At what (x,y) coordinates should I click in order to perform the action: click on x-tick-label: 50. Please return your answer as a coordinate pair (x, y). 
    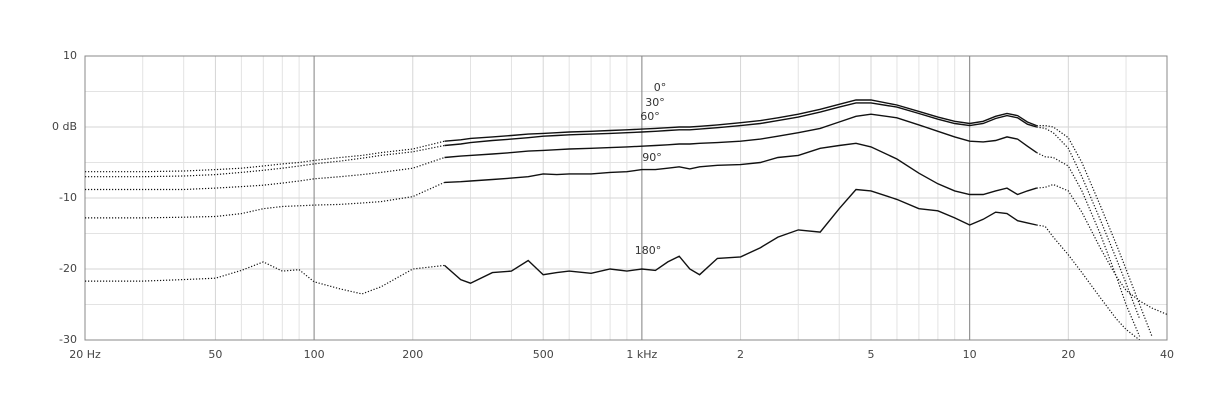
    Looking at the image, I should click on (215, 354).